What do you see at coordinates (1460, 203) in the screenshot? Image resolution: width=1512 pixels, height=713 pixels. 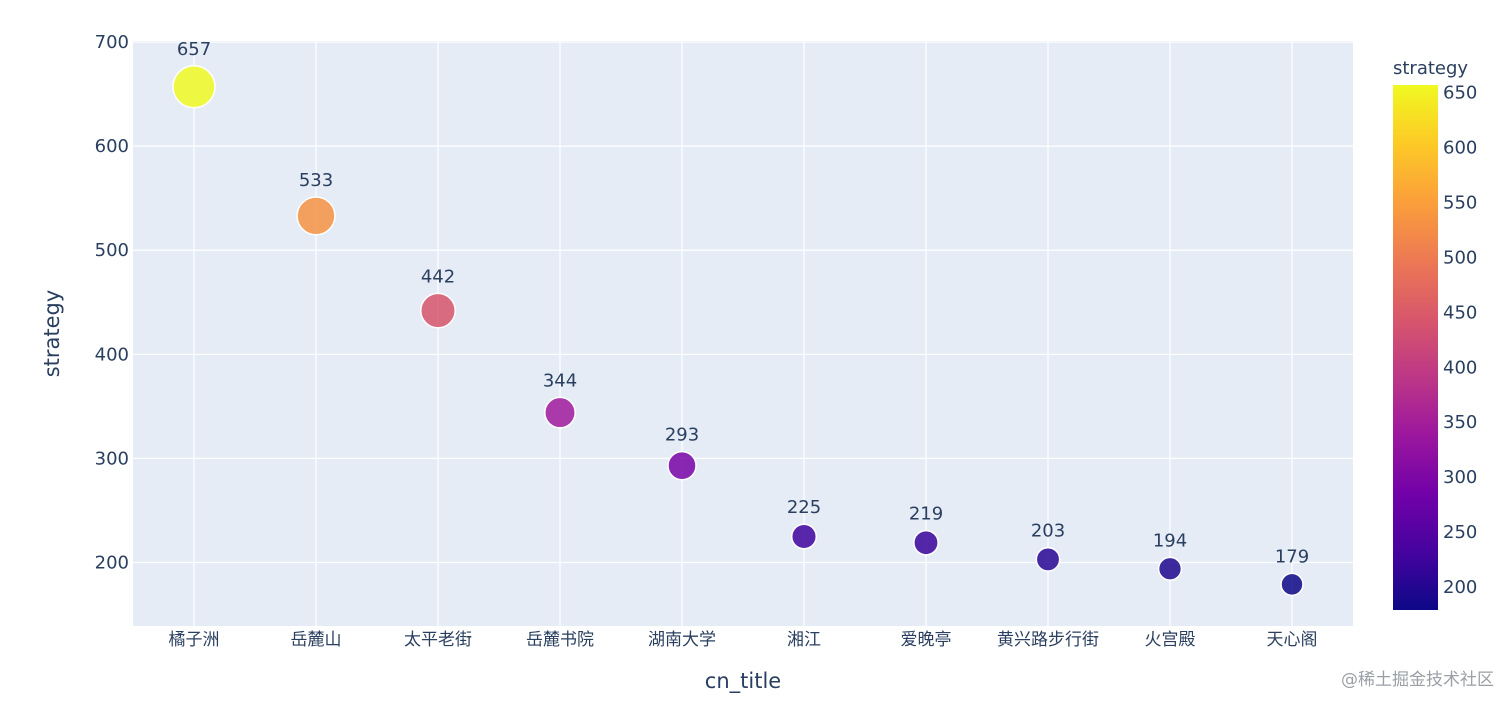 I see `colorbar-tick-label: 550` at bounding box center [1460, 203].